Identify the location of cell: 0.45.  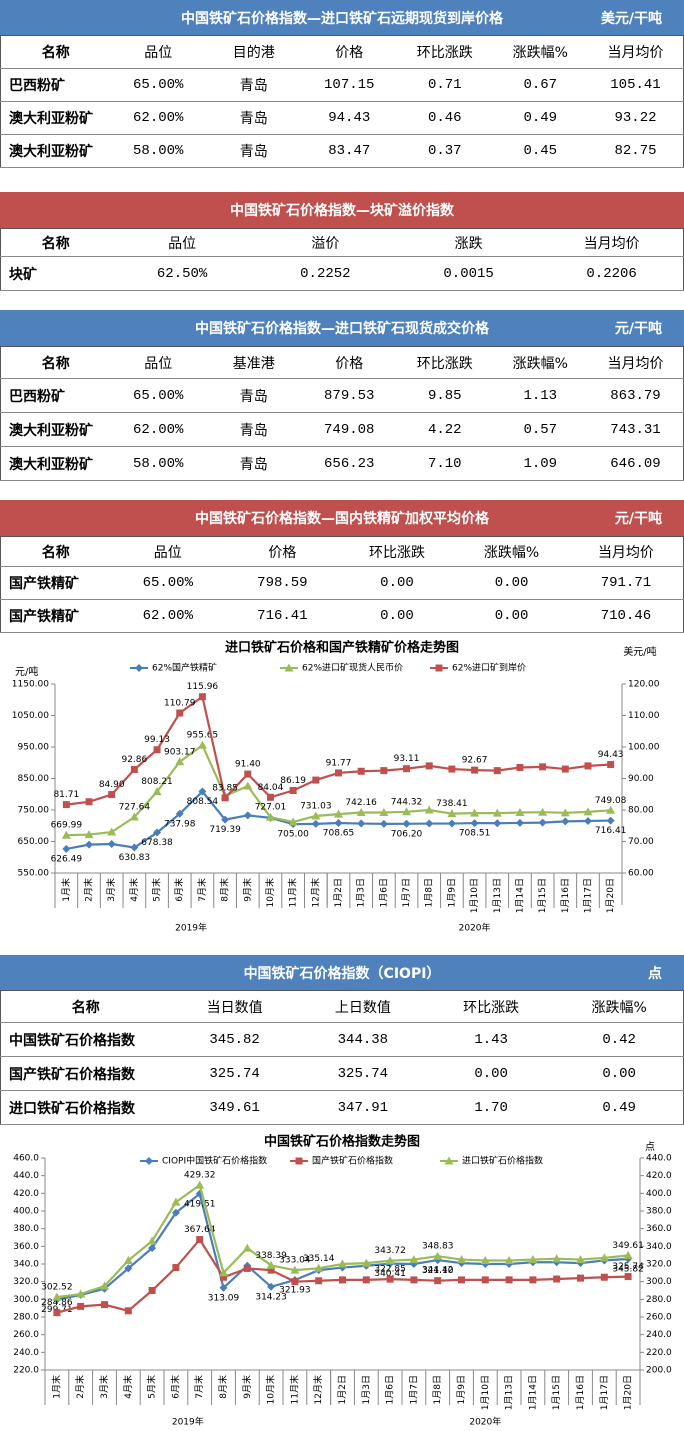
(540, 151).